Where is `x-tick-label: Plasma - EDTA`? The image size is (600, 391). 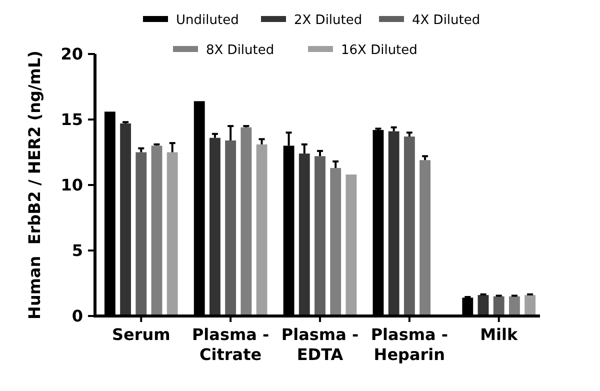 x-tick-label: Plasma - EDTA is located at coordinates (320, 344).